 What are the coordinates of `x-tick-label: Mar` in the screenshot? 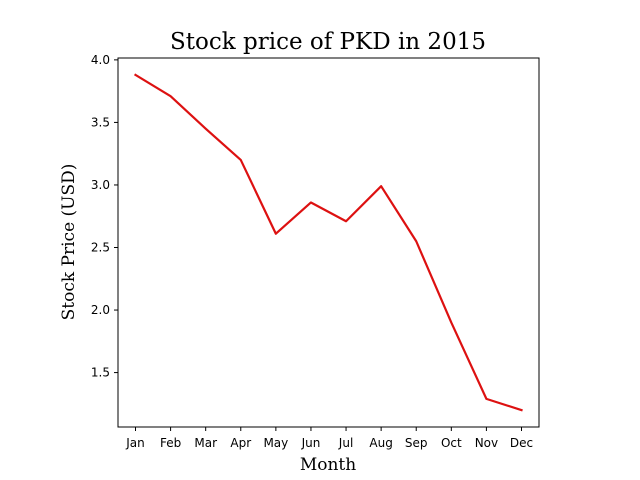 It's located at (205, 443).